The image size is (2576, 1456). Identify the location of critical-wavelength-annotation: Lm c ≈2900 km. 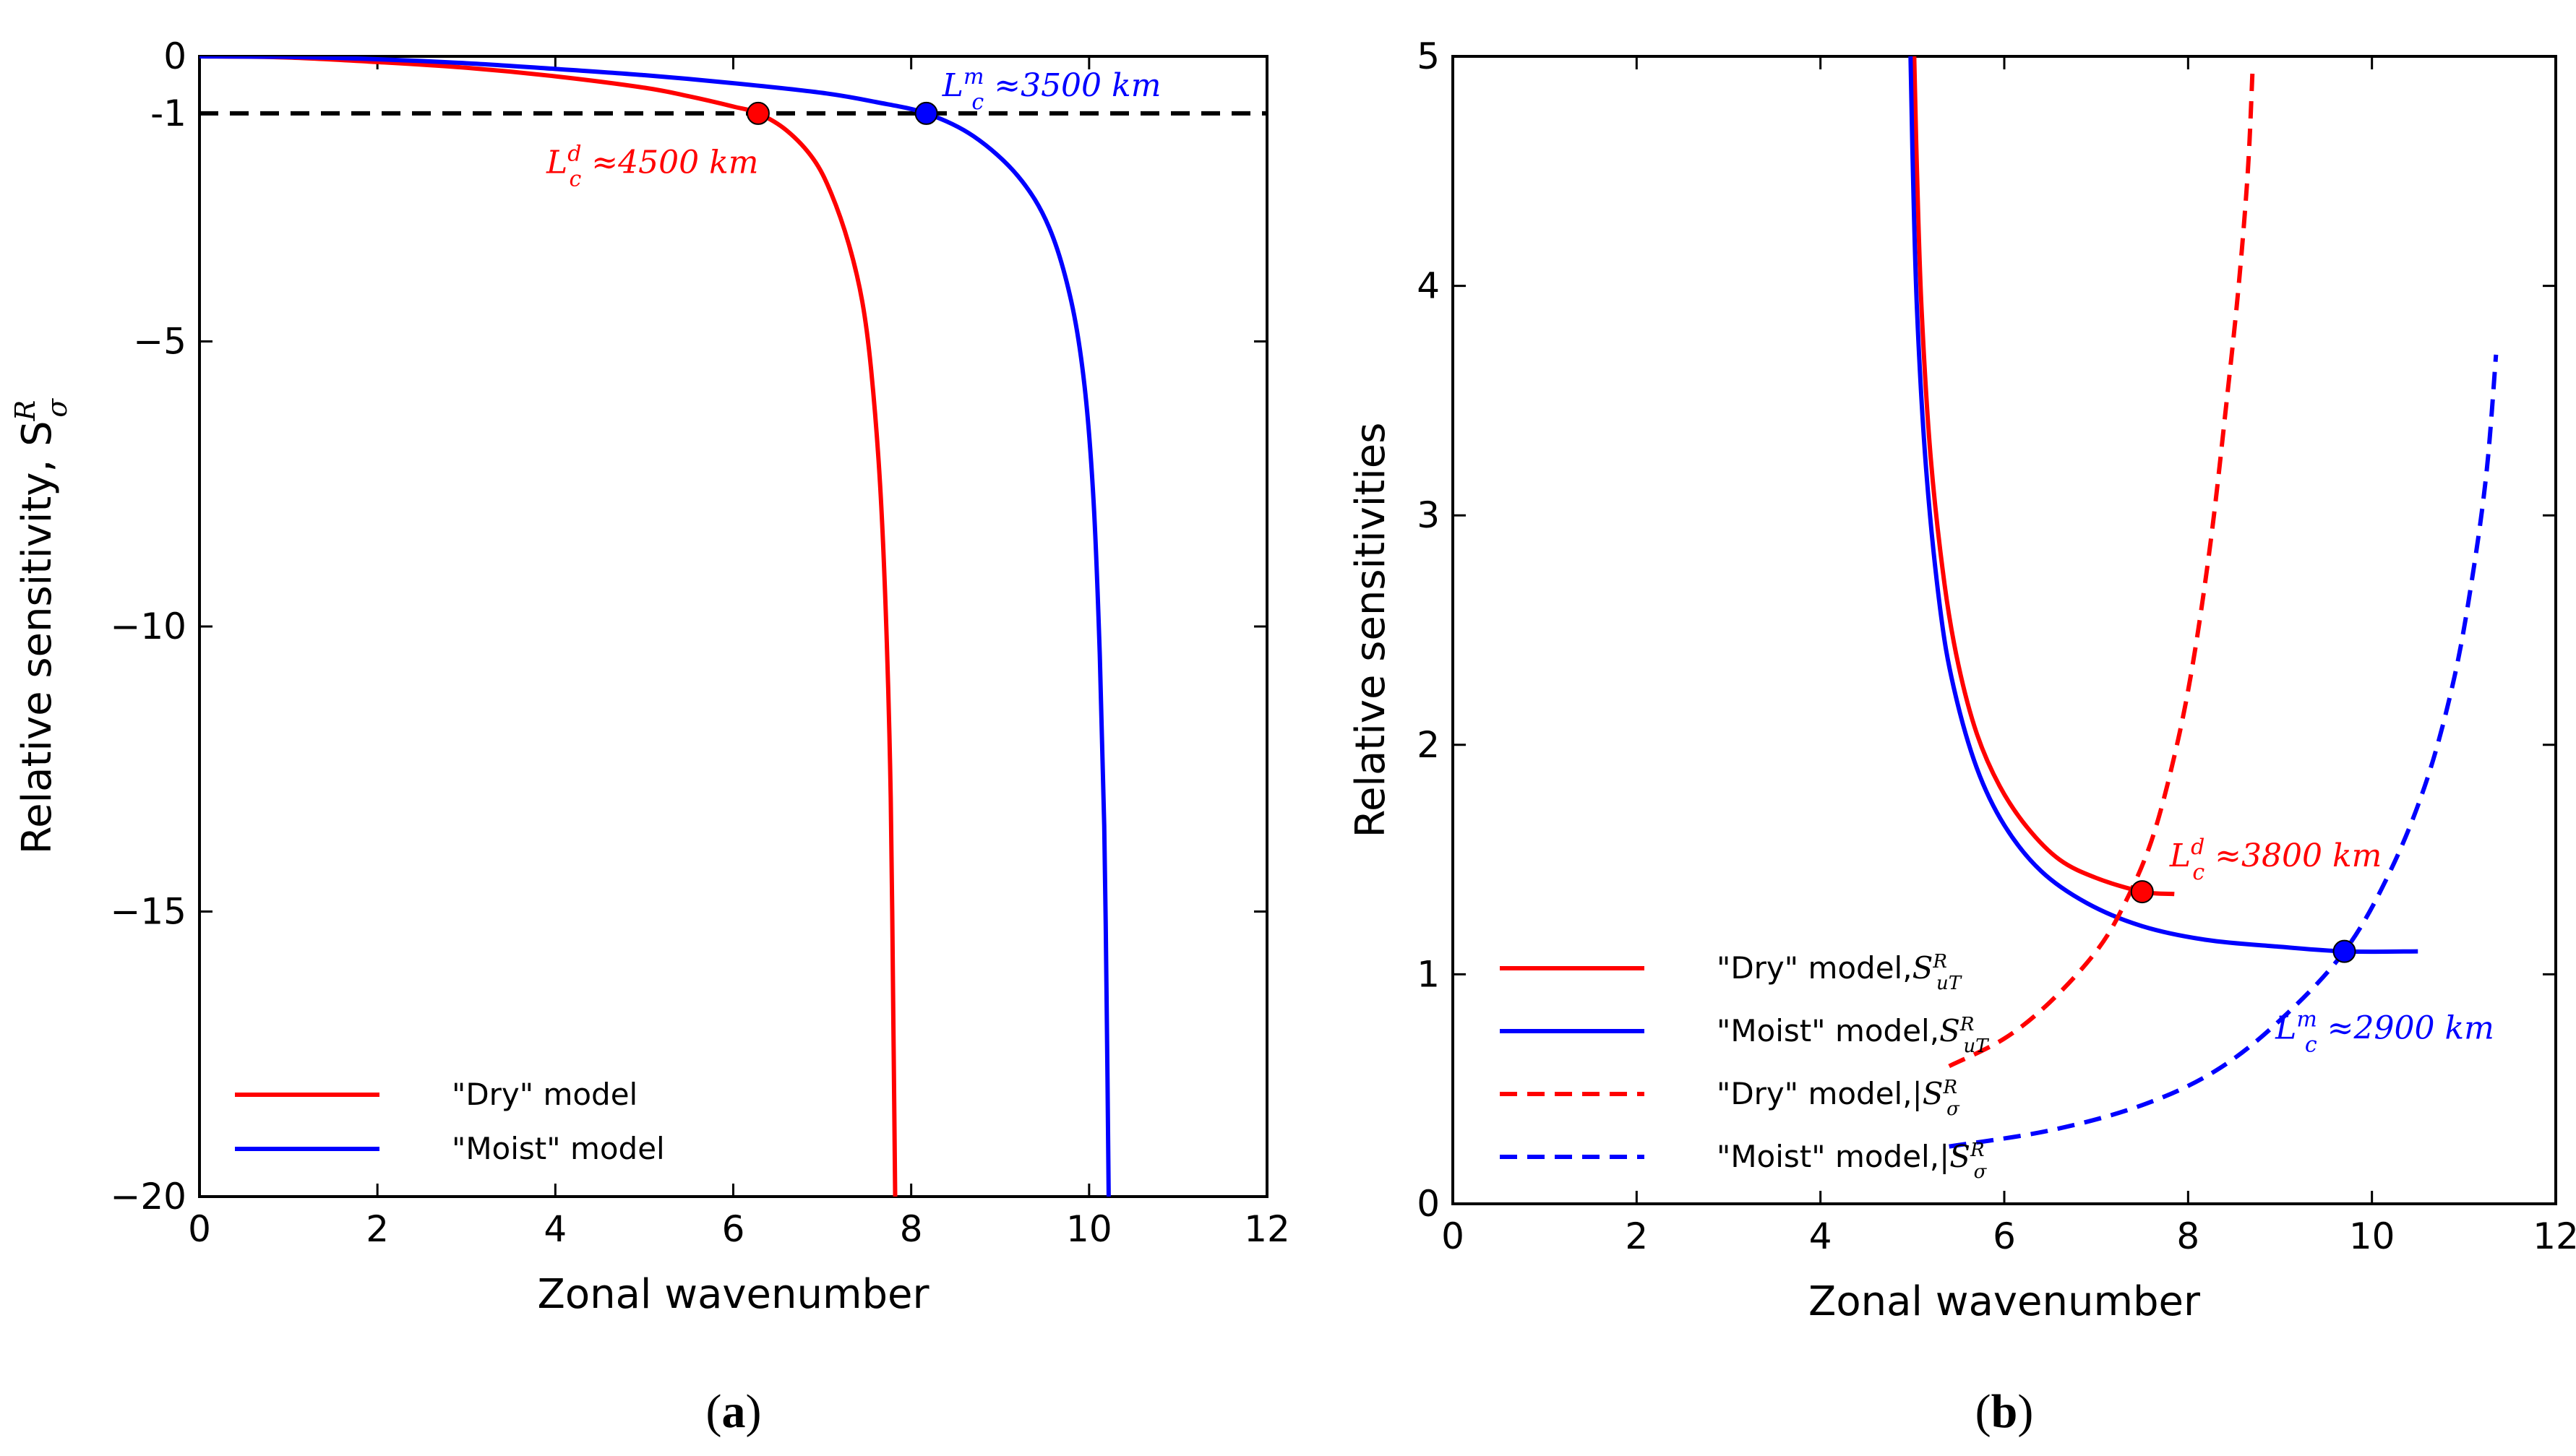
(2385, 1032).